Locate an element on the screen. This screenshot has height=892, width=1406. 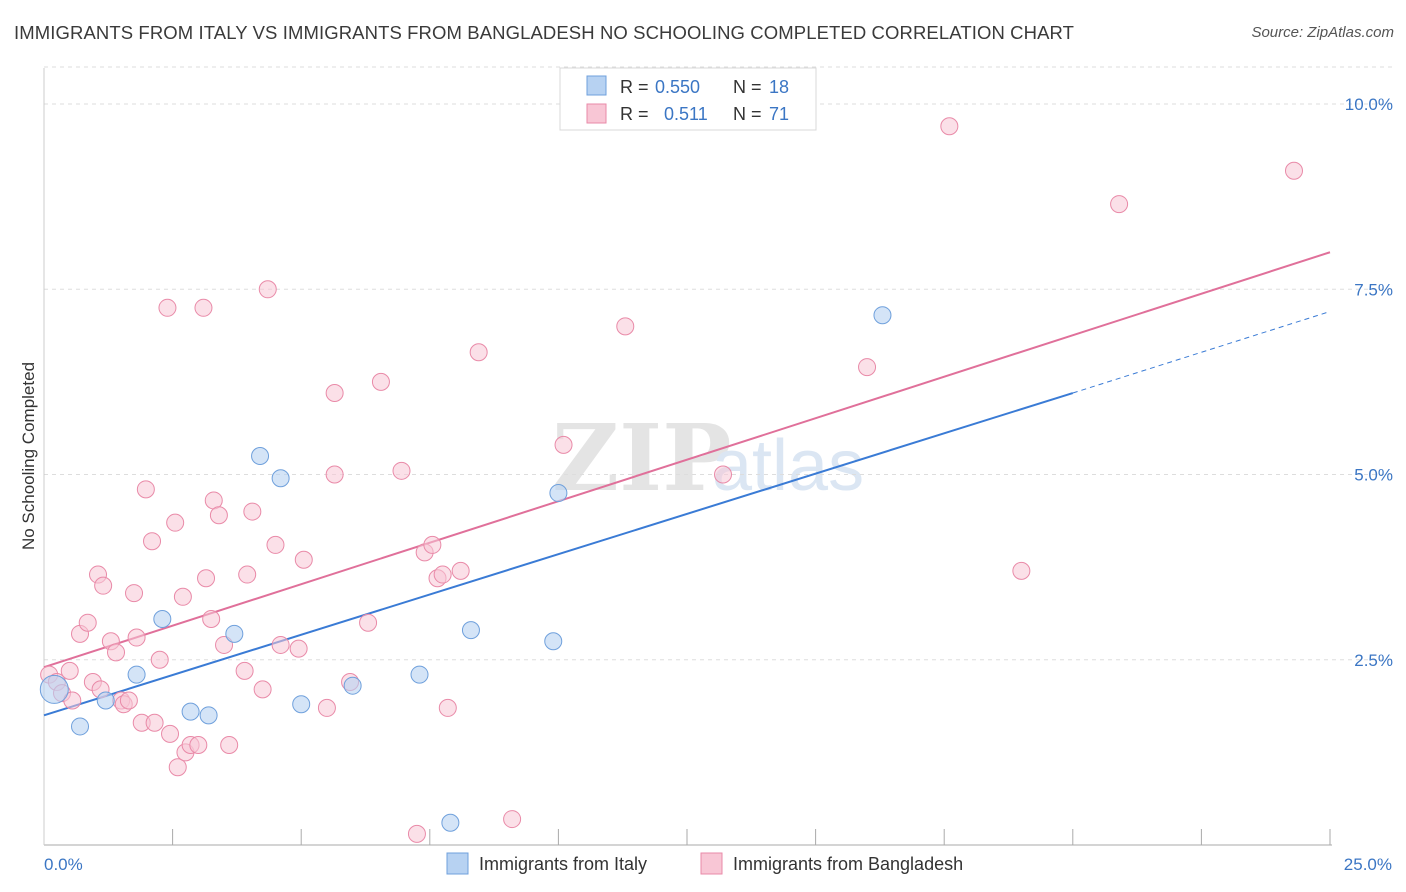
legend-stats-italy-n-label: N = is located at coordinates (747, 87).